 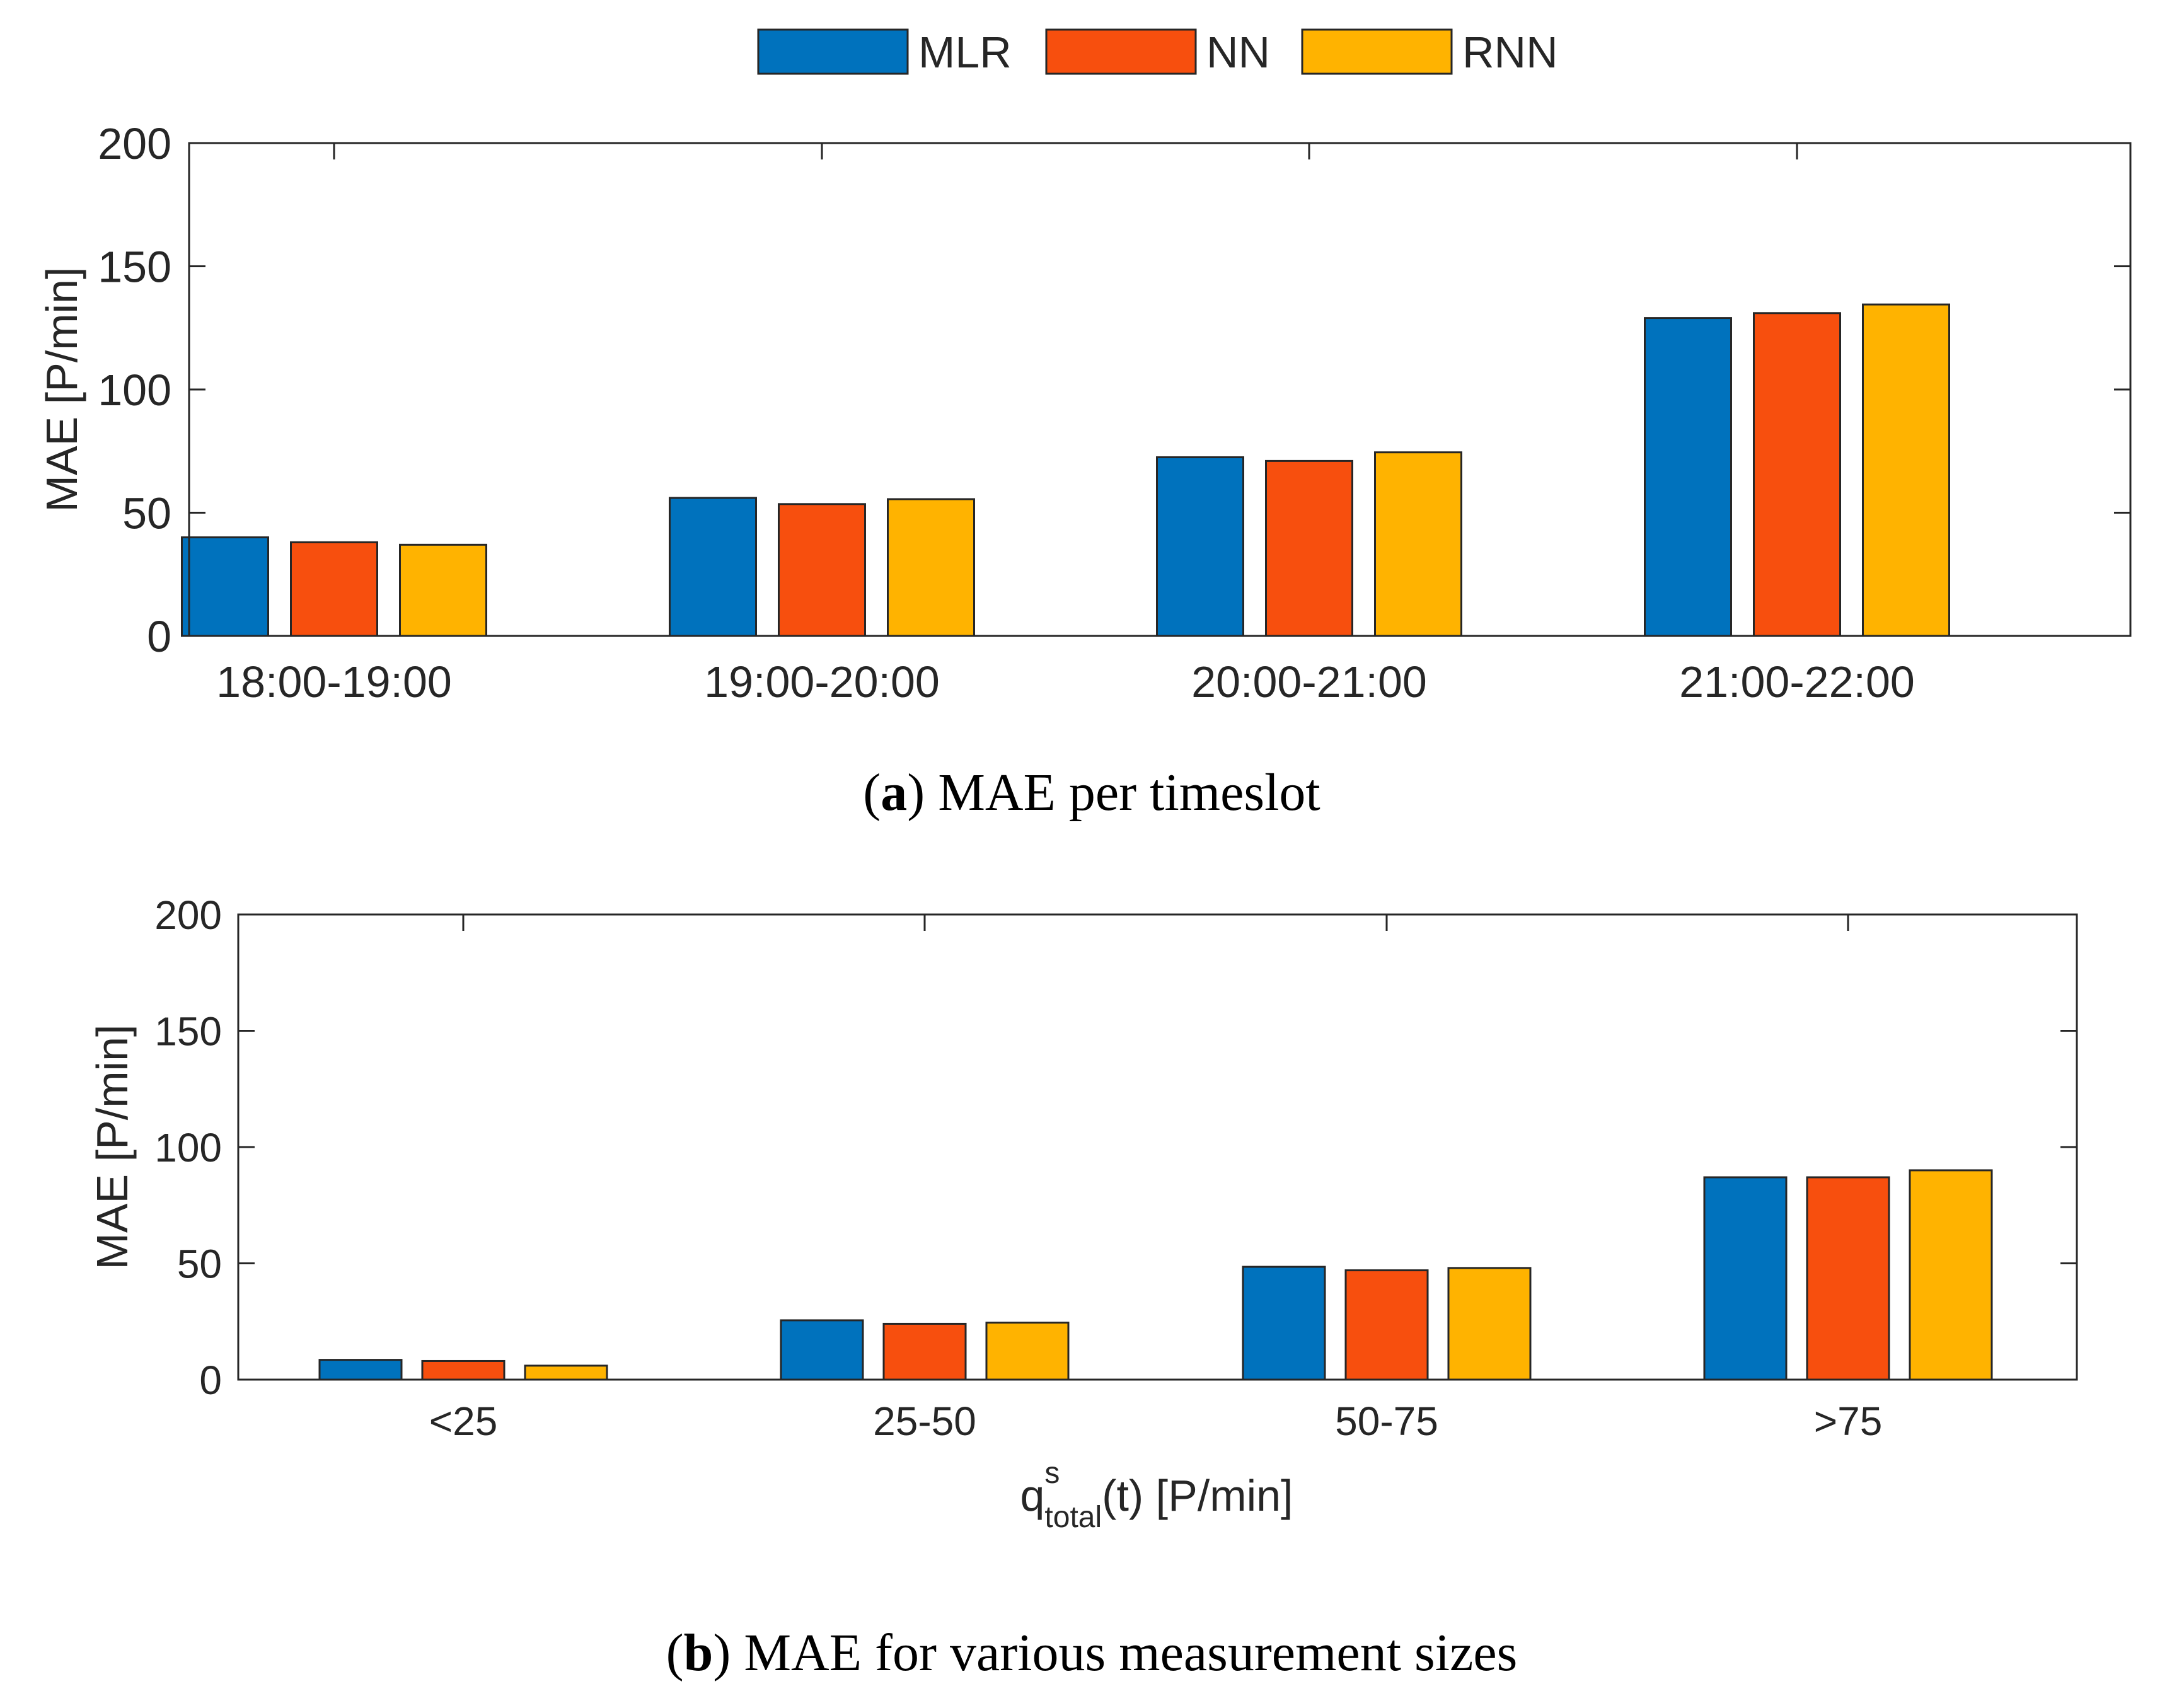 I want to click on legend-swatch-mlr, so click(x=833, y=51).